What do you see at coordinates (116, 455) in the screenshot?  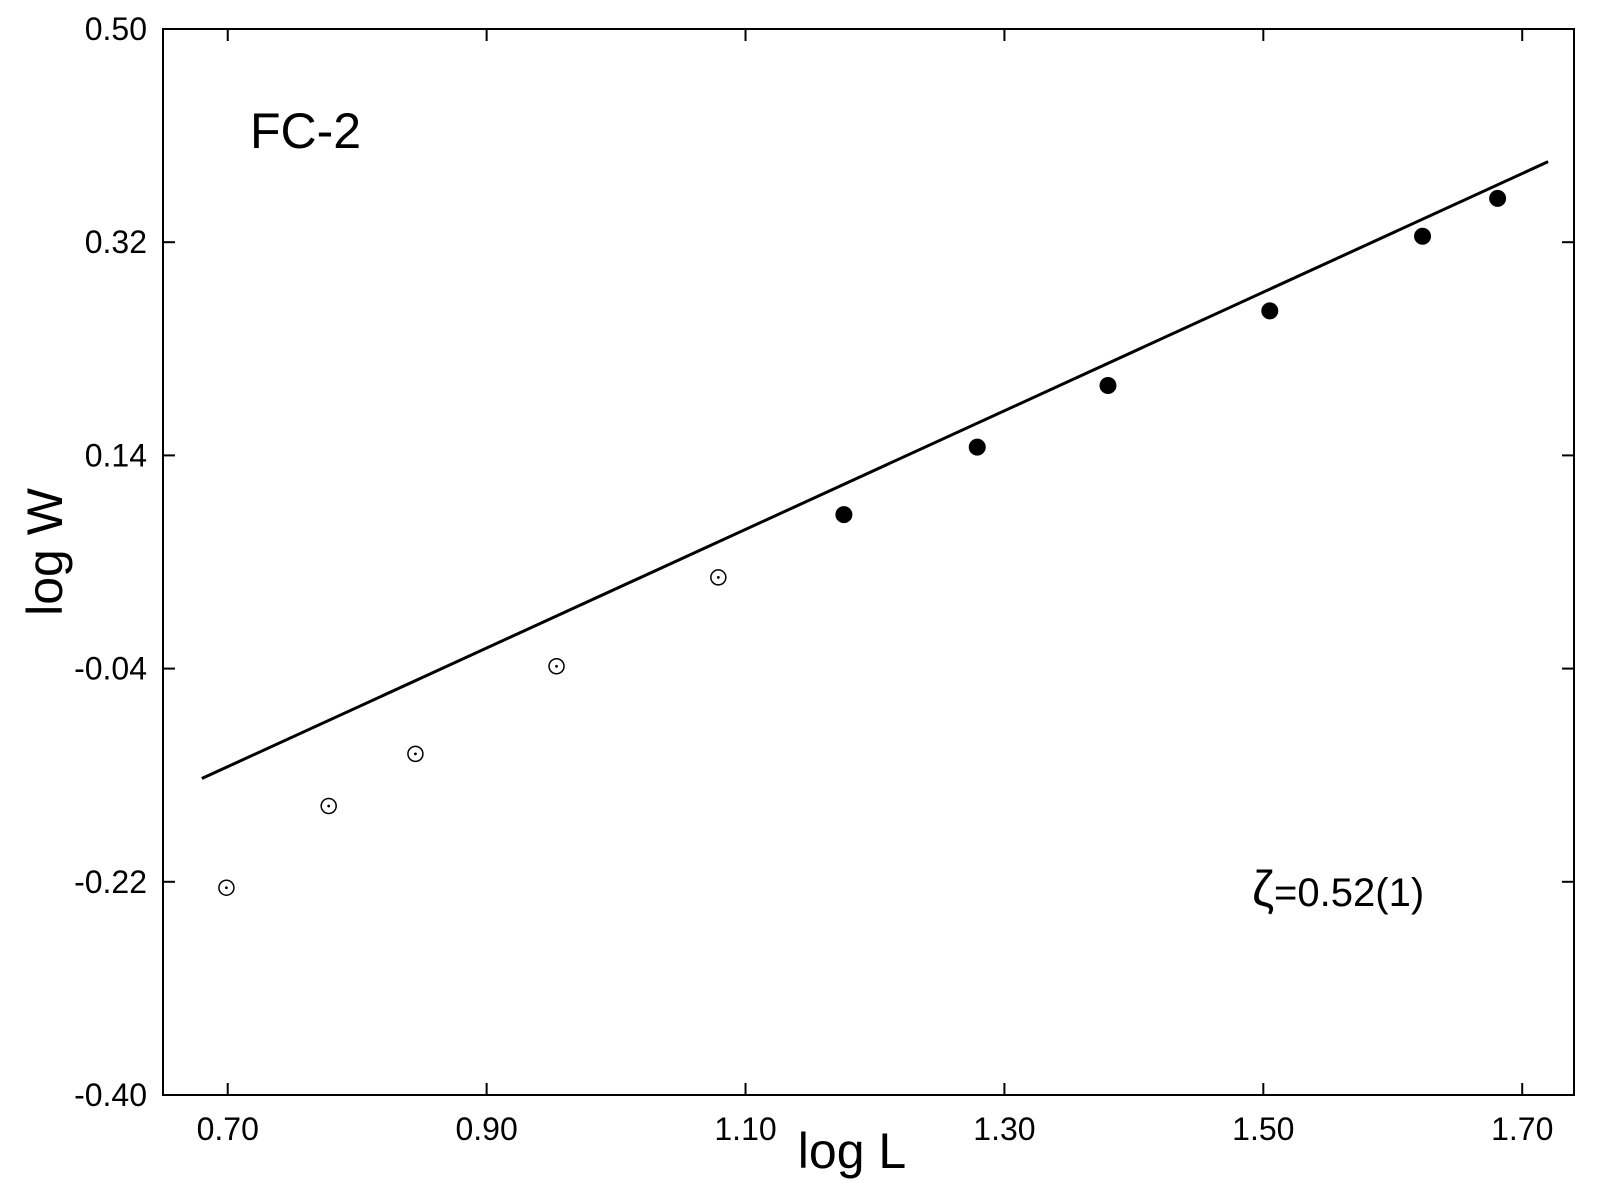 I see `y-tick-label: 0.14` at bounding box center [116, 455].